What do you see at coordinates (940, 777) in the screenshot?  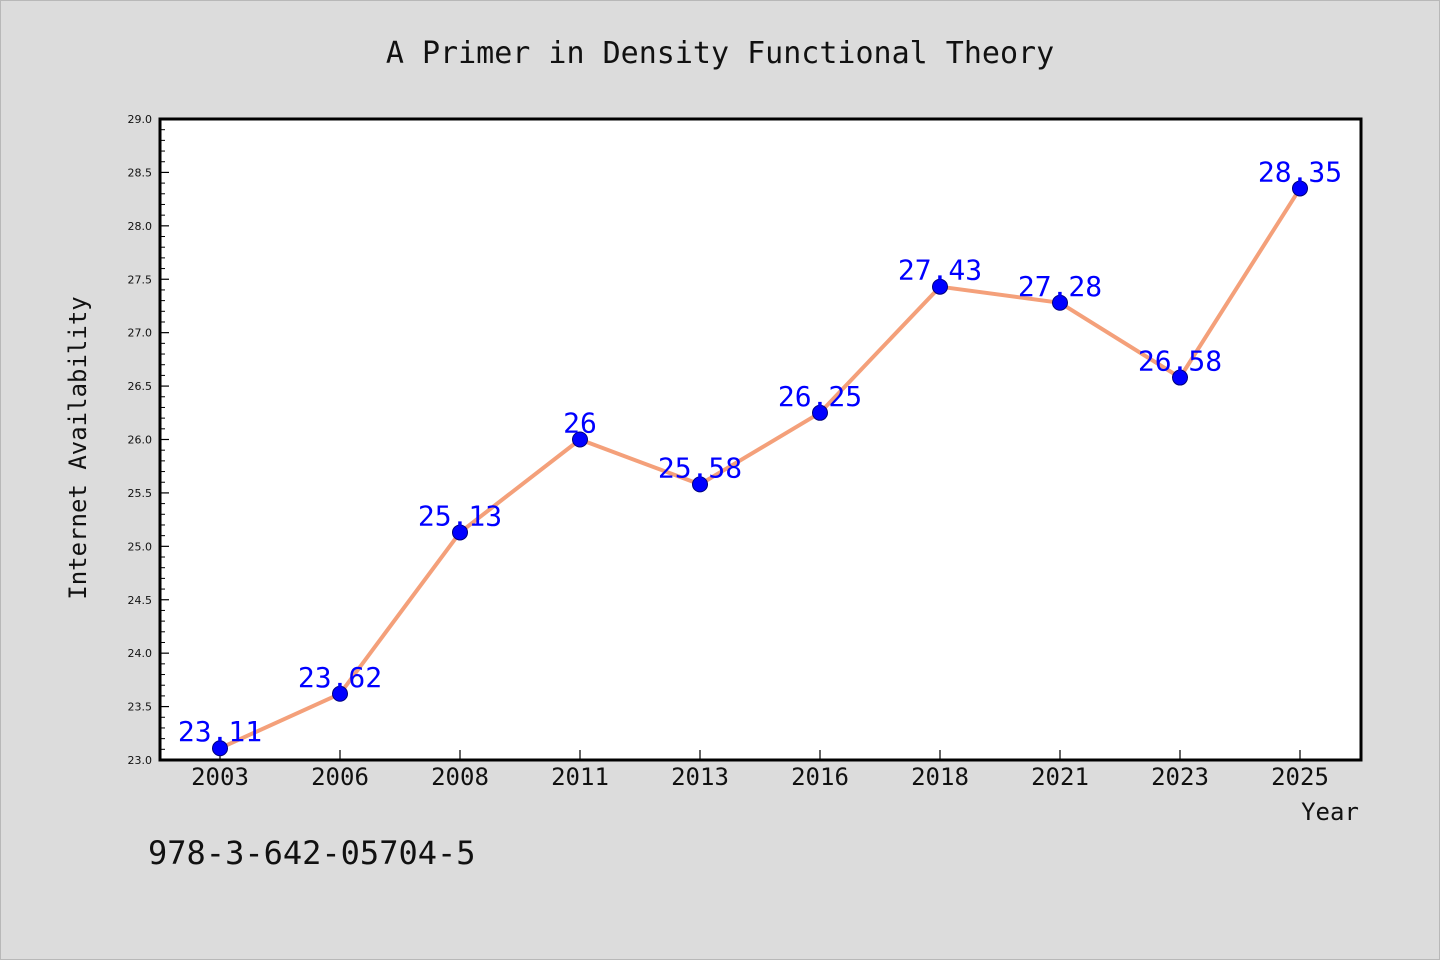 I see `x-tick-label: 2018` at bounding box center [940, 777].